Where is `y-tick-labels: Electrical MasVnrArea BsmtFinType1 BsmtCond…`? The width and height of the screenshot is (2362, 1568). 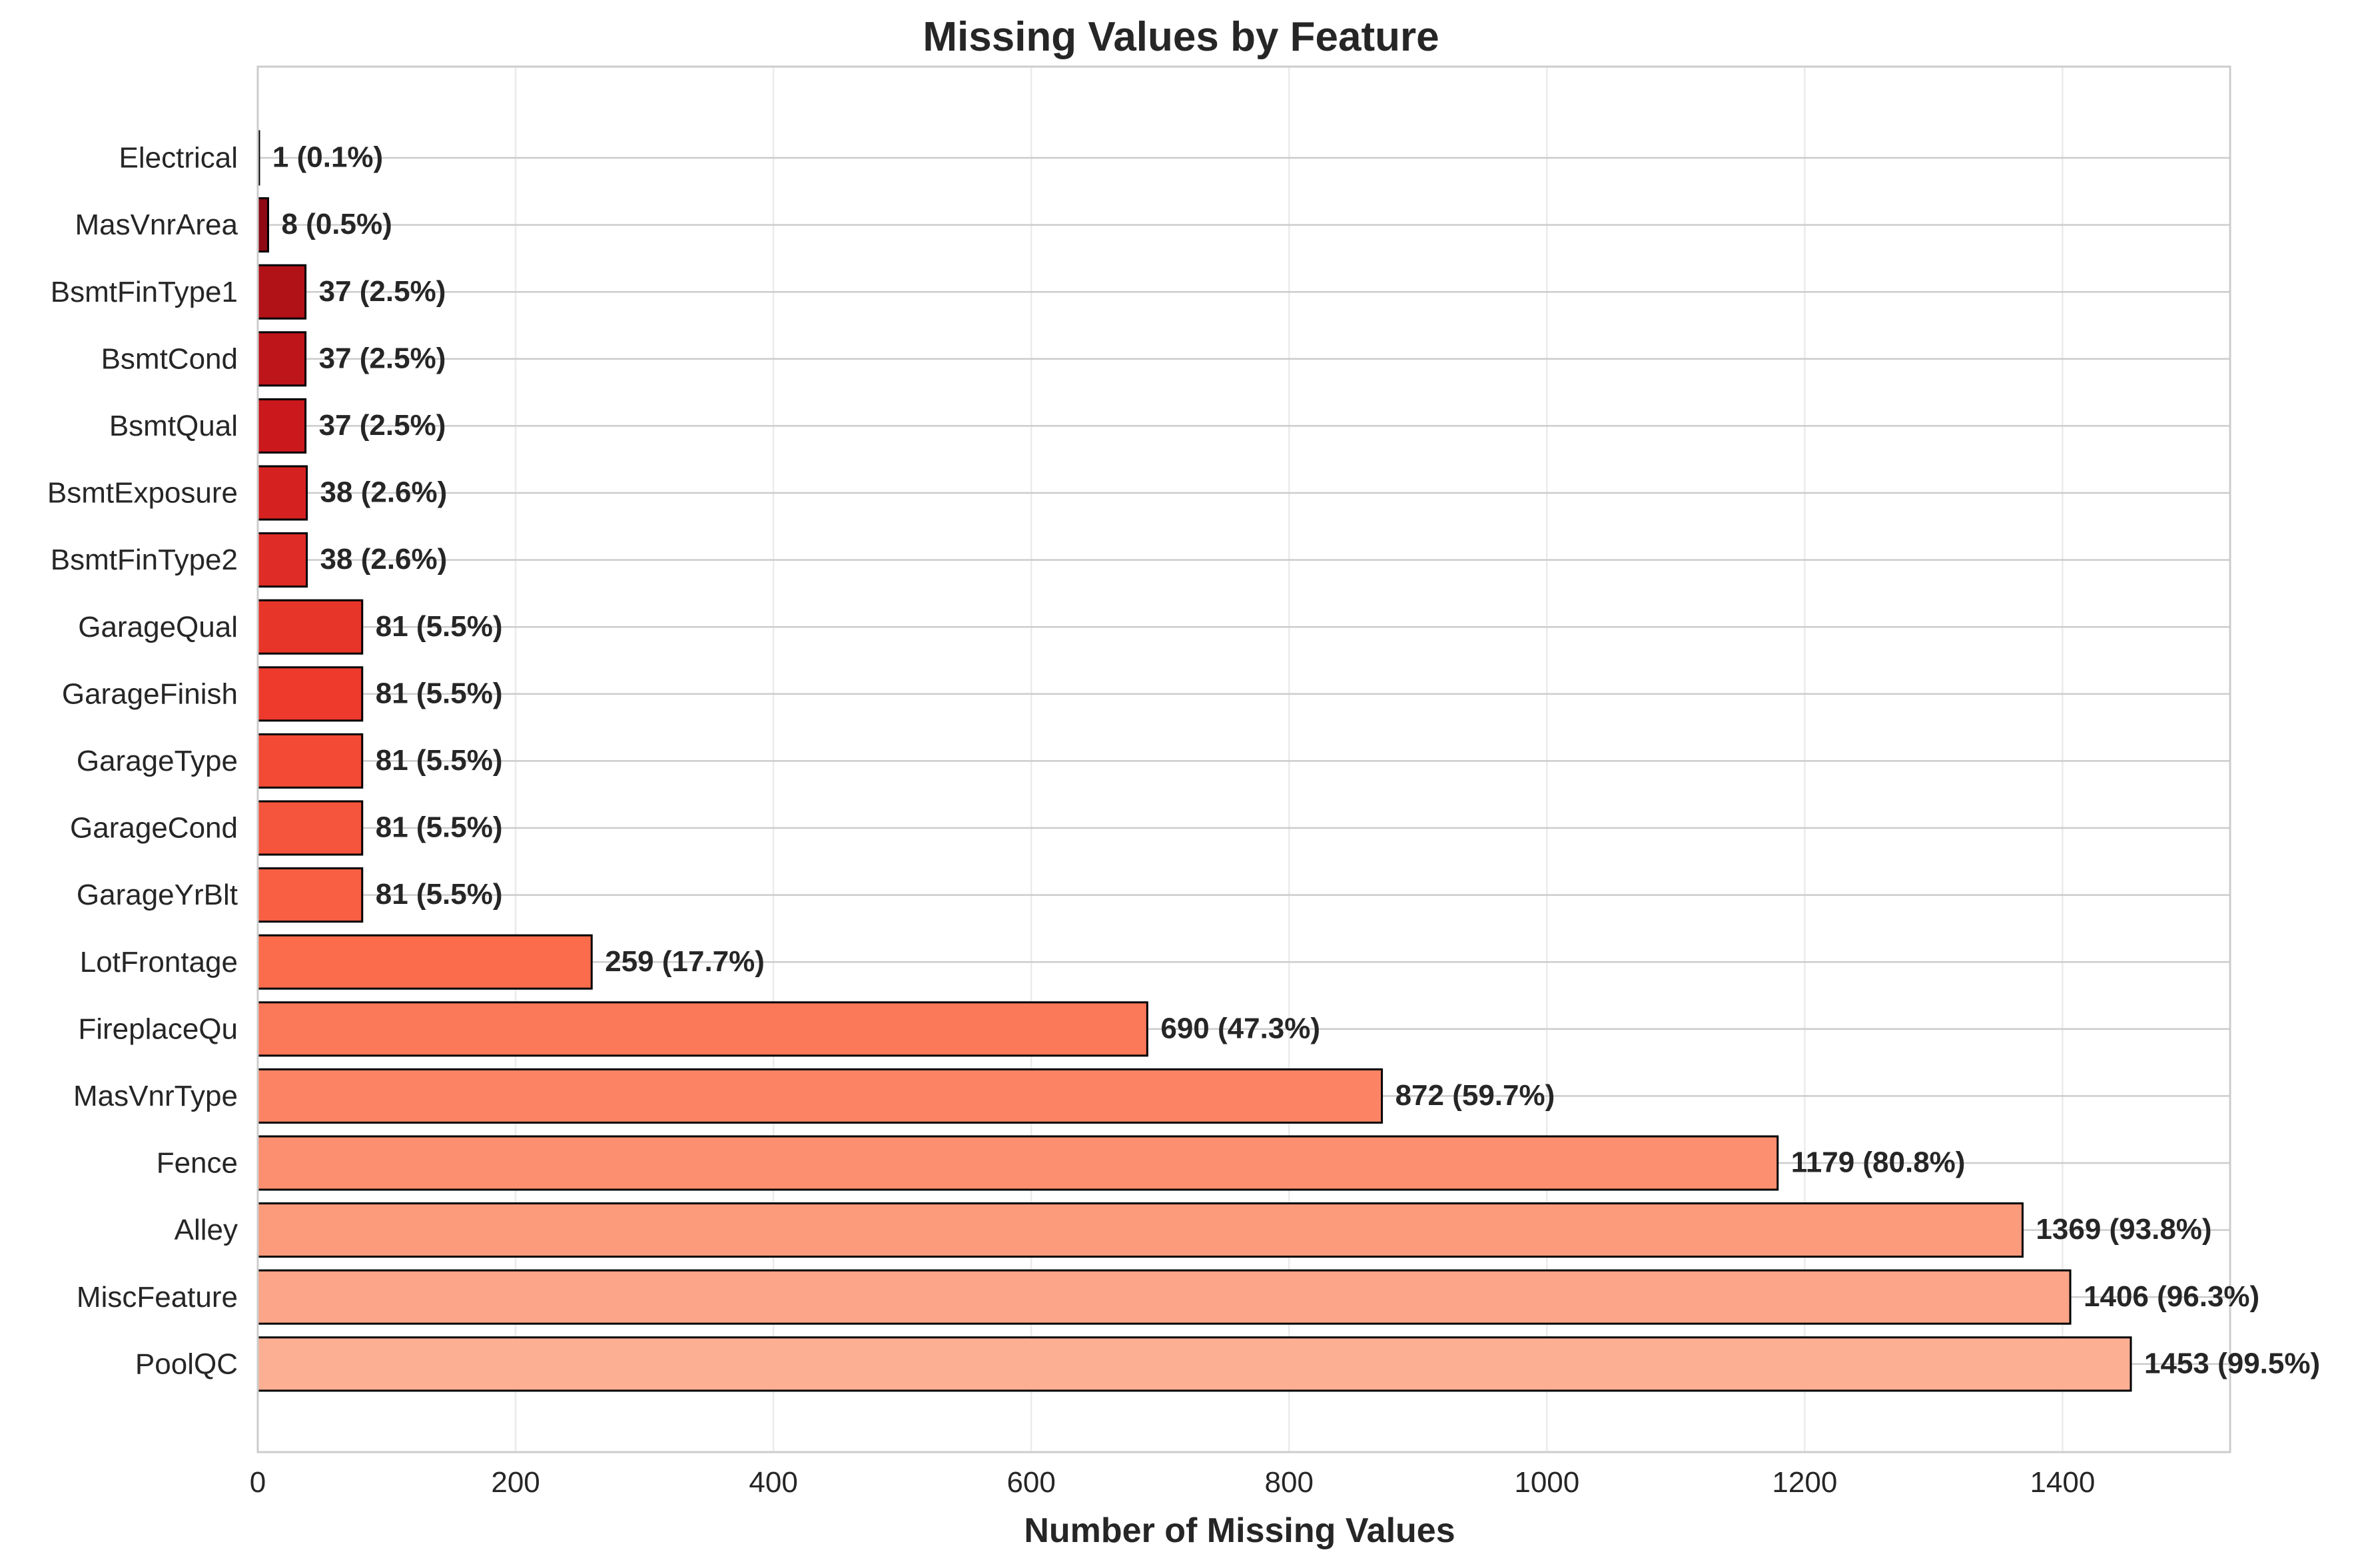
y-tick-labels: Electrical MasVnrArea BsmtFinType1 BsmtCond… is located at coordinates (142, 762).